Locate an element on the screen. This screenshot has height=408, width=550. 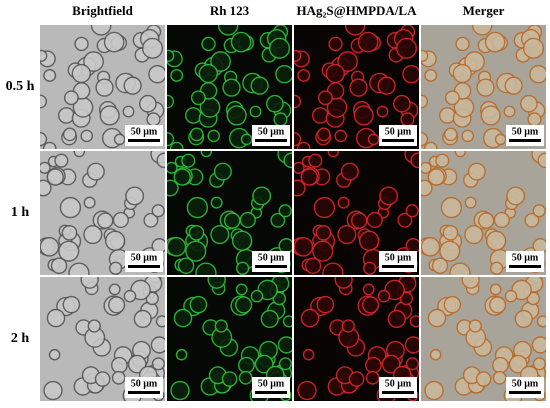
row-label: 0.5 h is located at coordinates (20, 86).